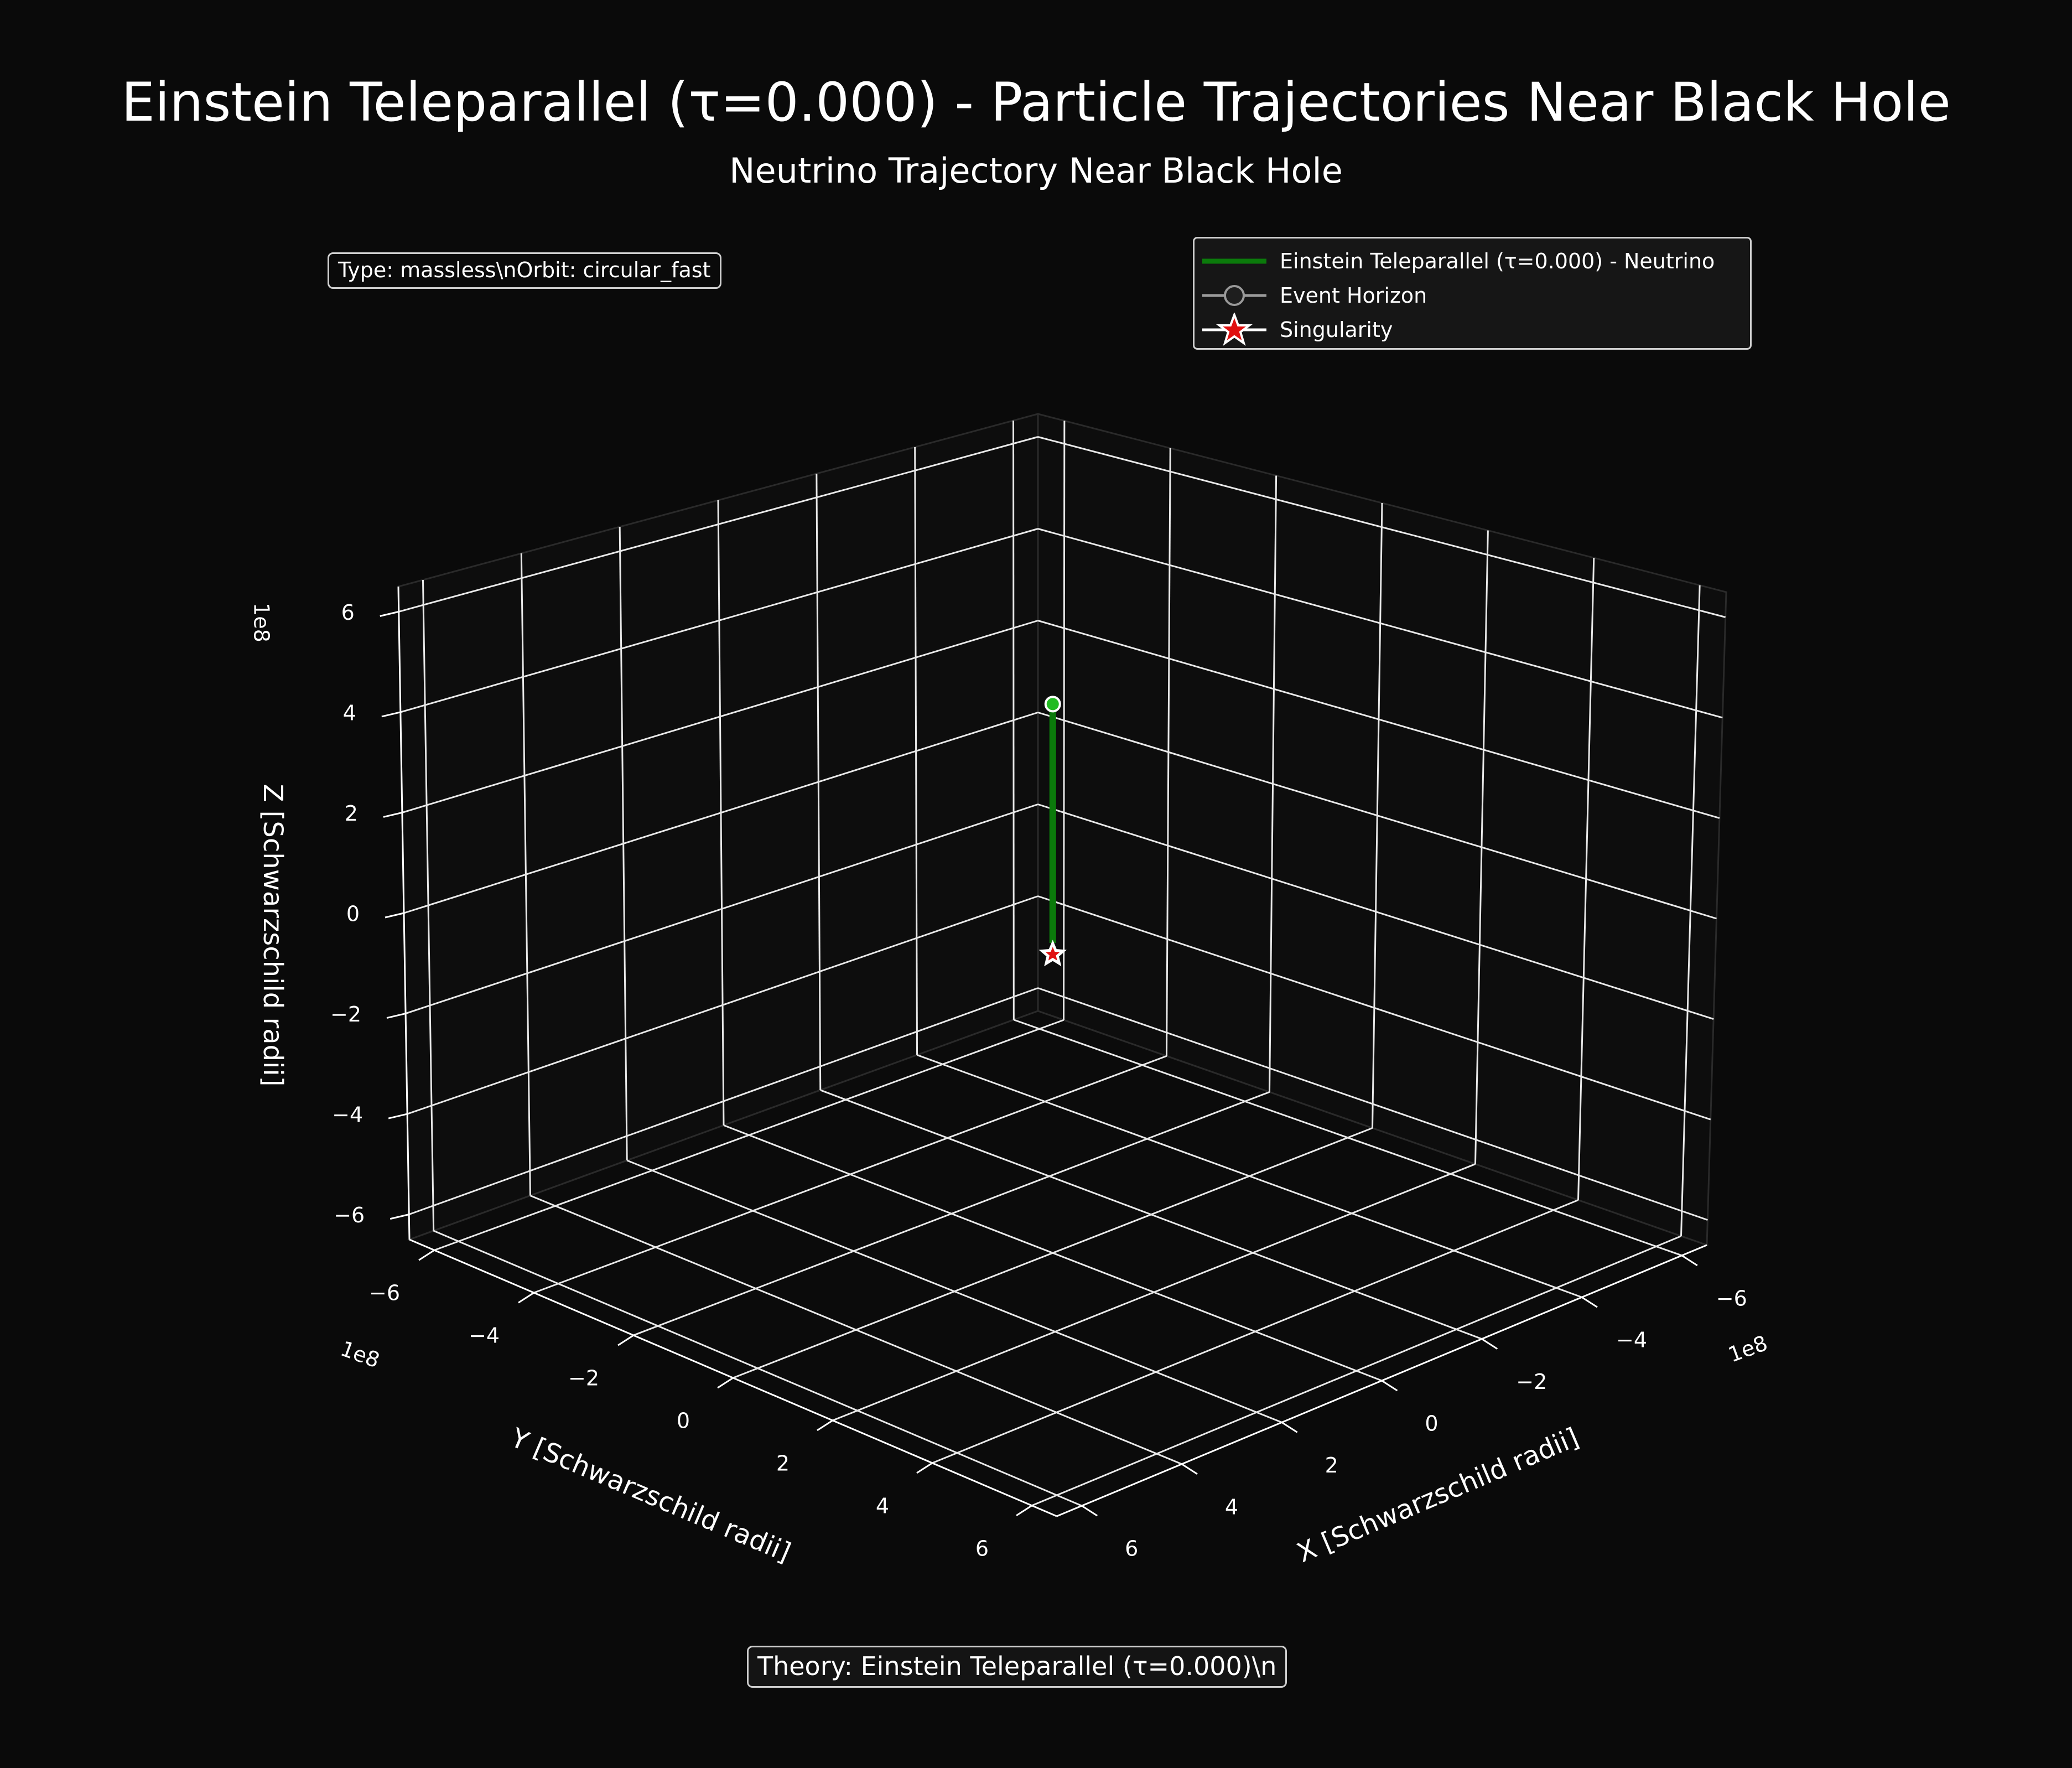 The height and width of the screenshot is (1768, 2072). Describe the element at coordinates (982, 1548) in the screenshot. I see `y-tick-label: 6` at that location.